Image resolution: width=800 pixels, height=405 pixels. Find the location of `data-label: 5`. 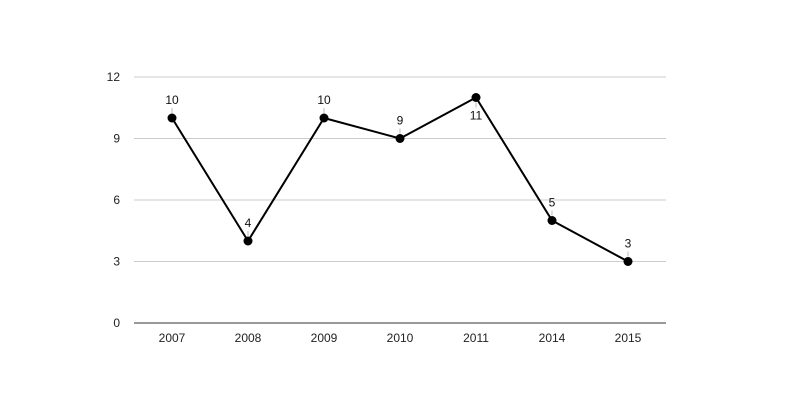

data-label: 5 is located at coordinates (552, 203).